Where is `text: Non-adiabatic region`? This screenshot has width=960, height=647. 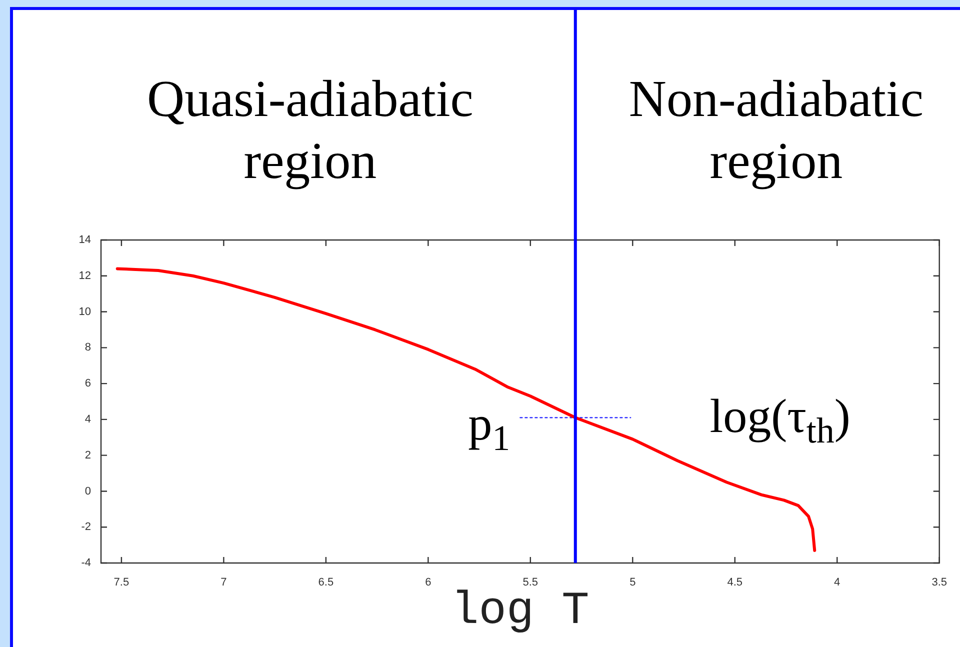
text: Non-adiabatic region is located at coordinates (776, 130).